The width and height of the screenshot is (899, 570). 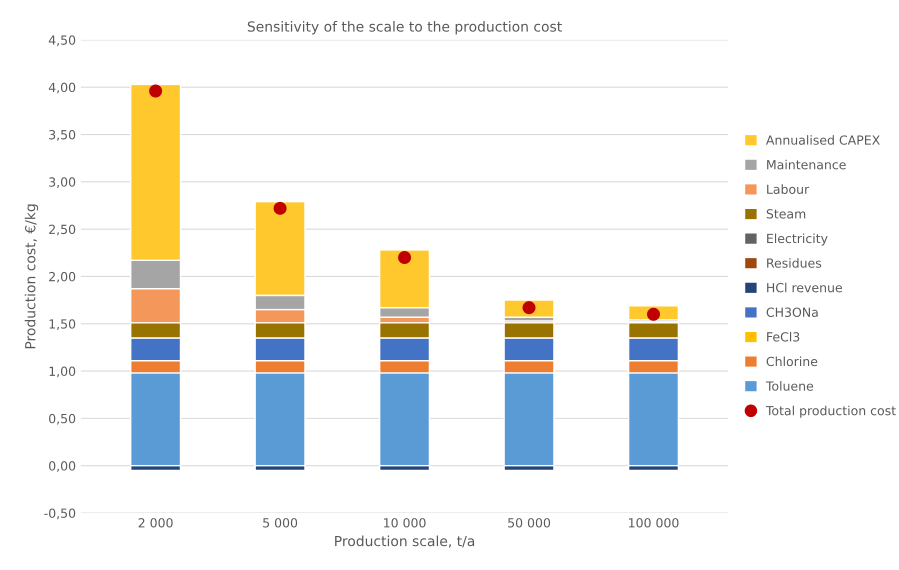 What do you see at coordinates (788, 189) in the screenshot?
I see `legend-label: Labour` at bounding box center [788, 189].